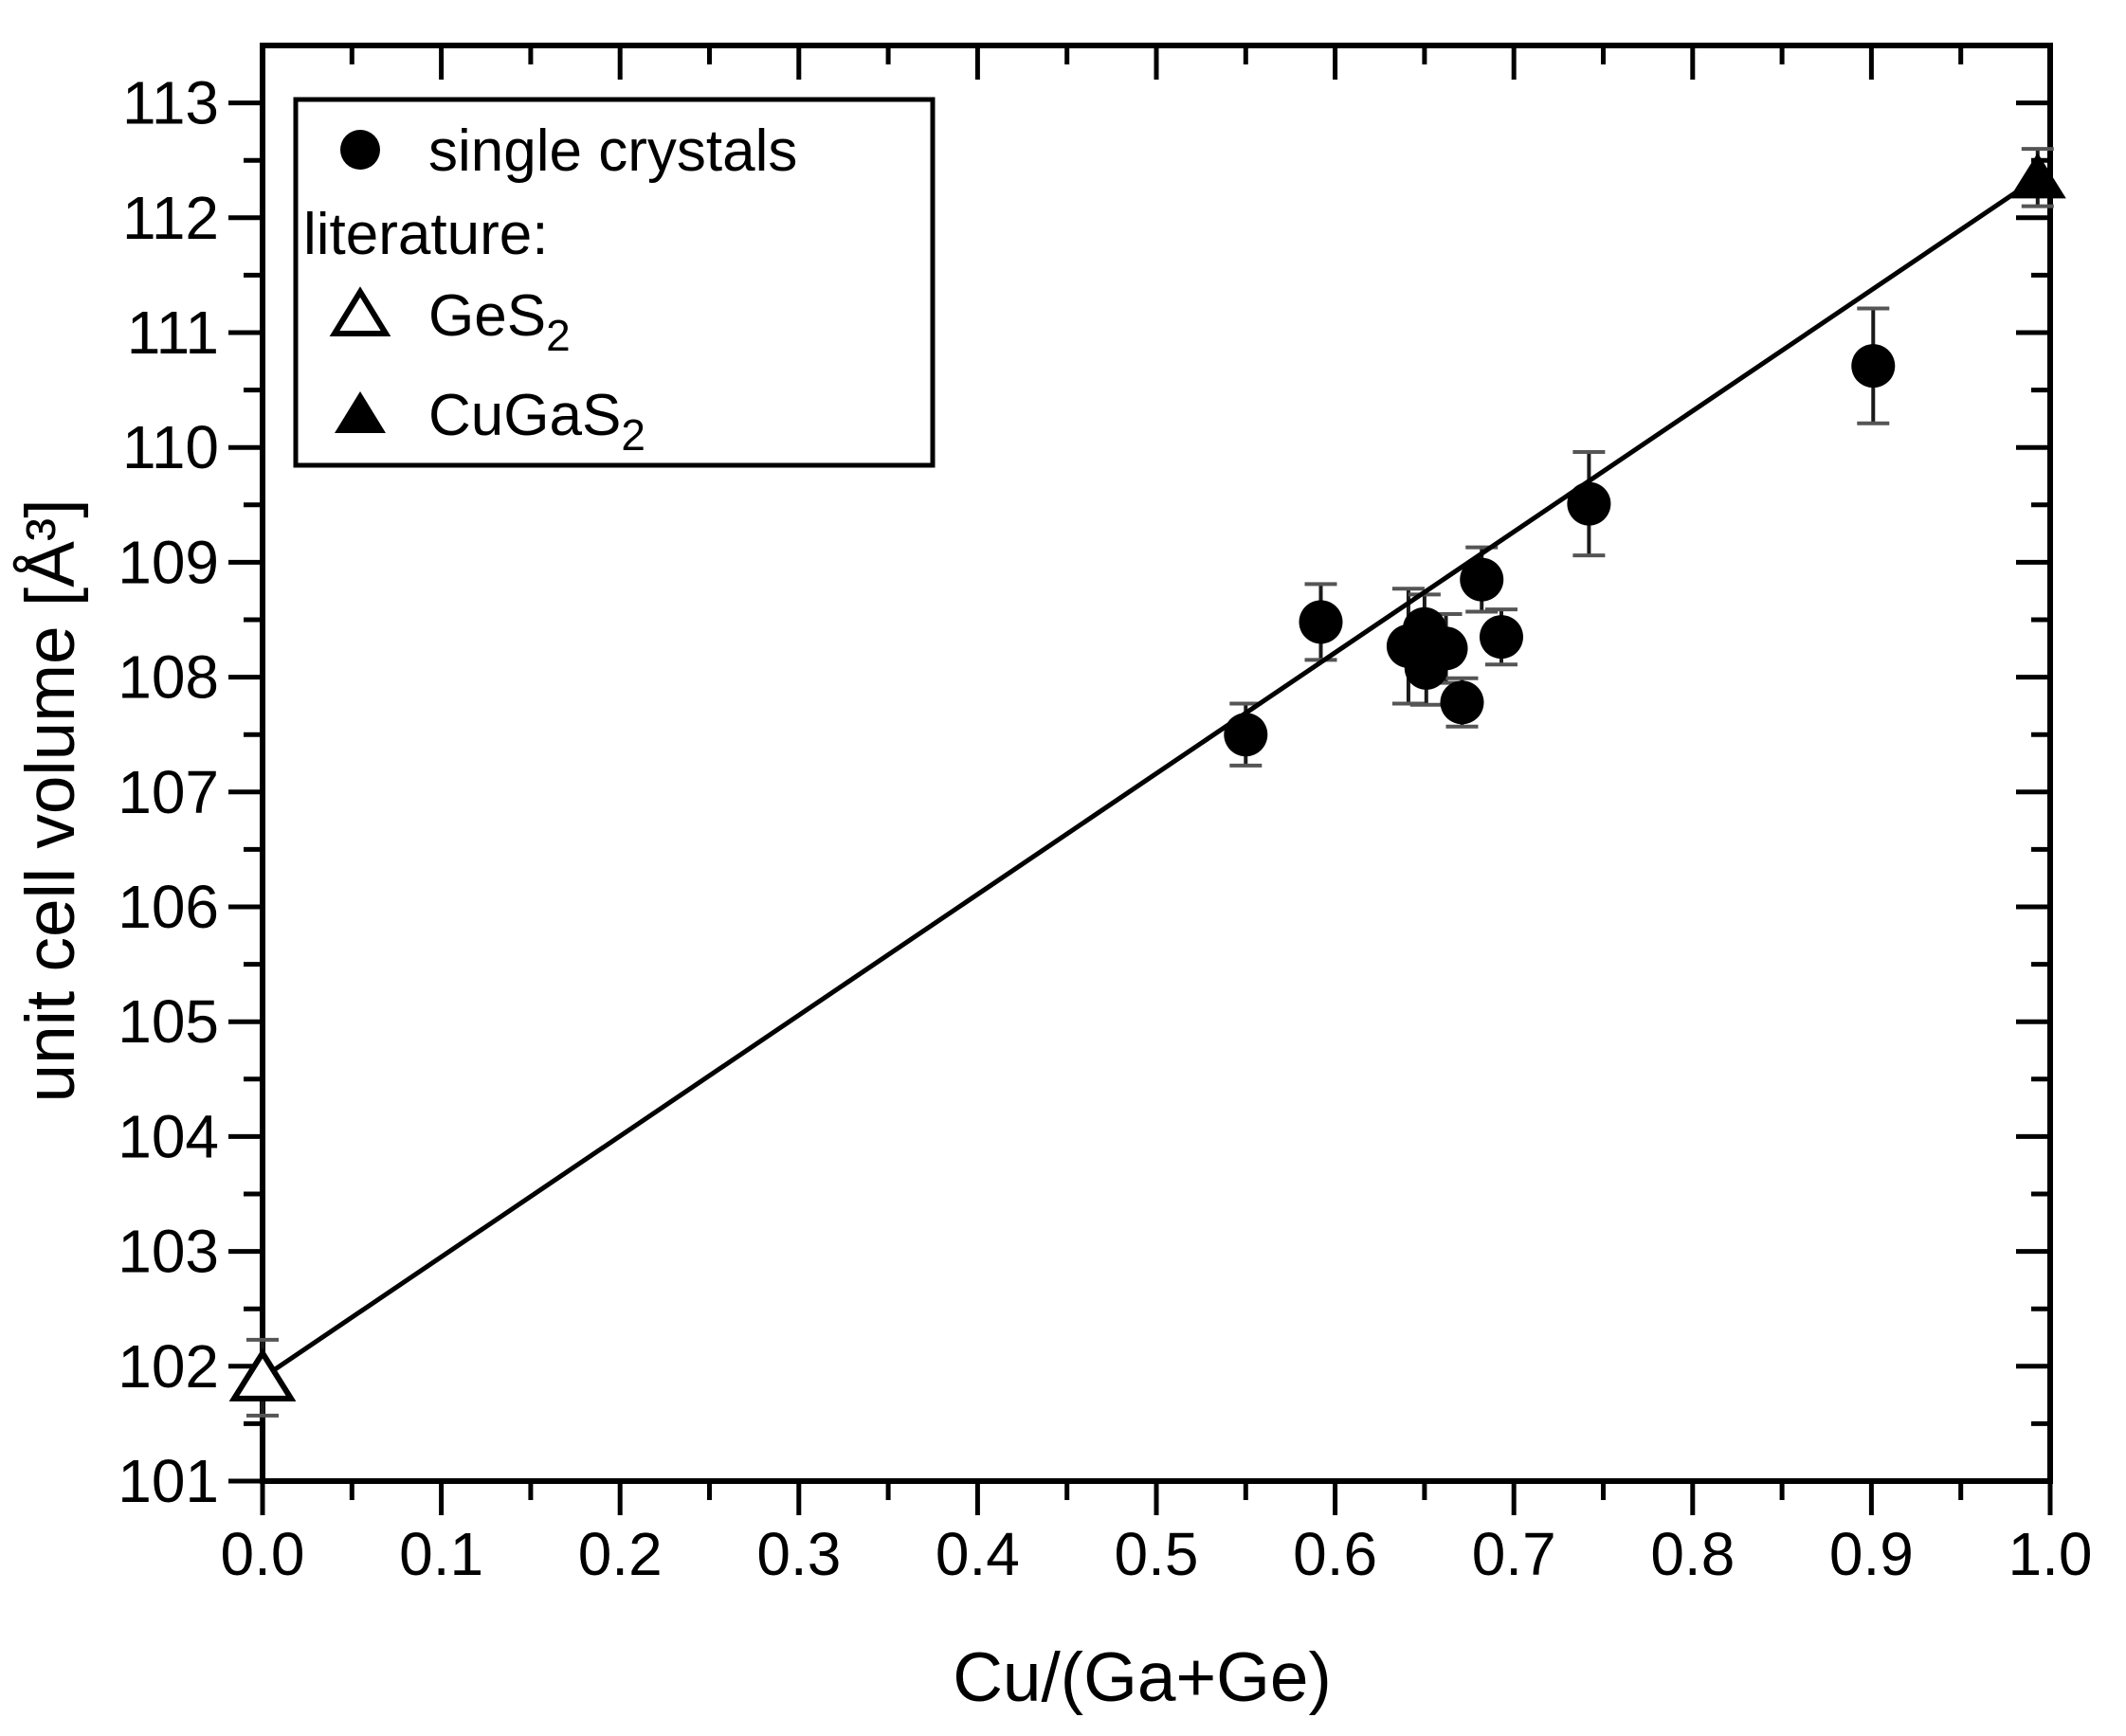 This screenshot has width=2126, height=1736. Describe the element at coordinates (263, 1554) in the screenshot. I see `x-tick-label: 0.0` at that location.